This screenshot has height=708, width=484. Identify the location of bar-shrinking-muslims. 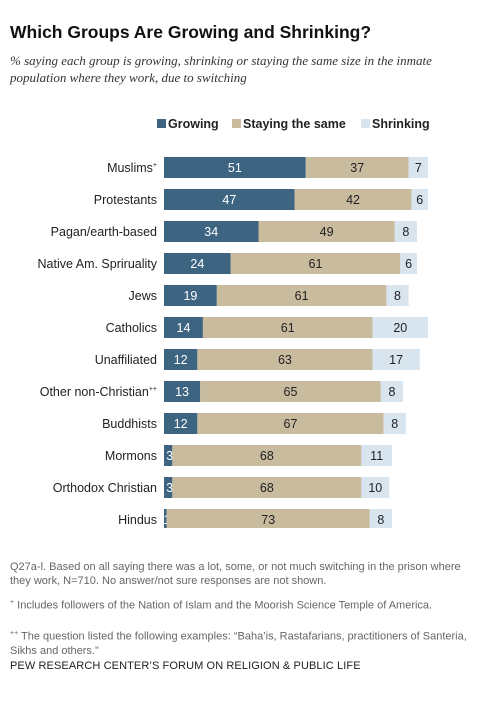
(418, 167).